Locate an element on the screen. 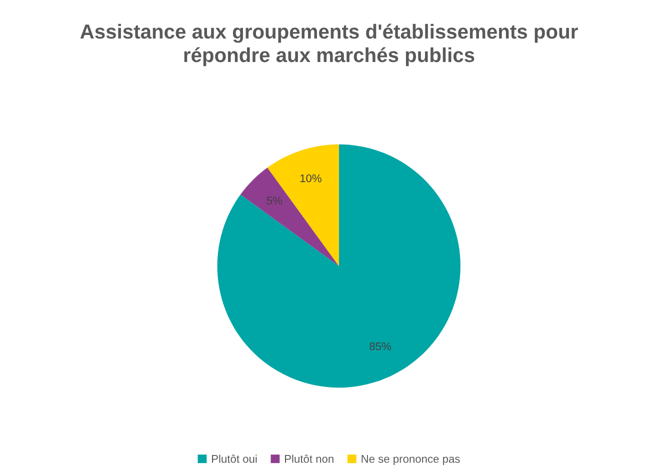  legend-label: Plutôt oui is located at coordinates (234, 458).